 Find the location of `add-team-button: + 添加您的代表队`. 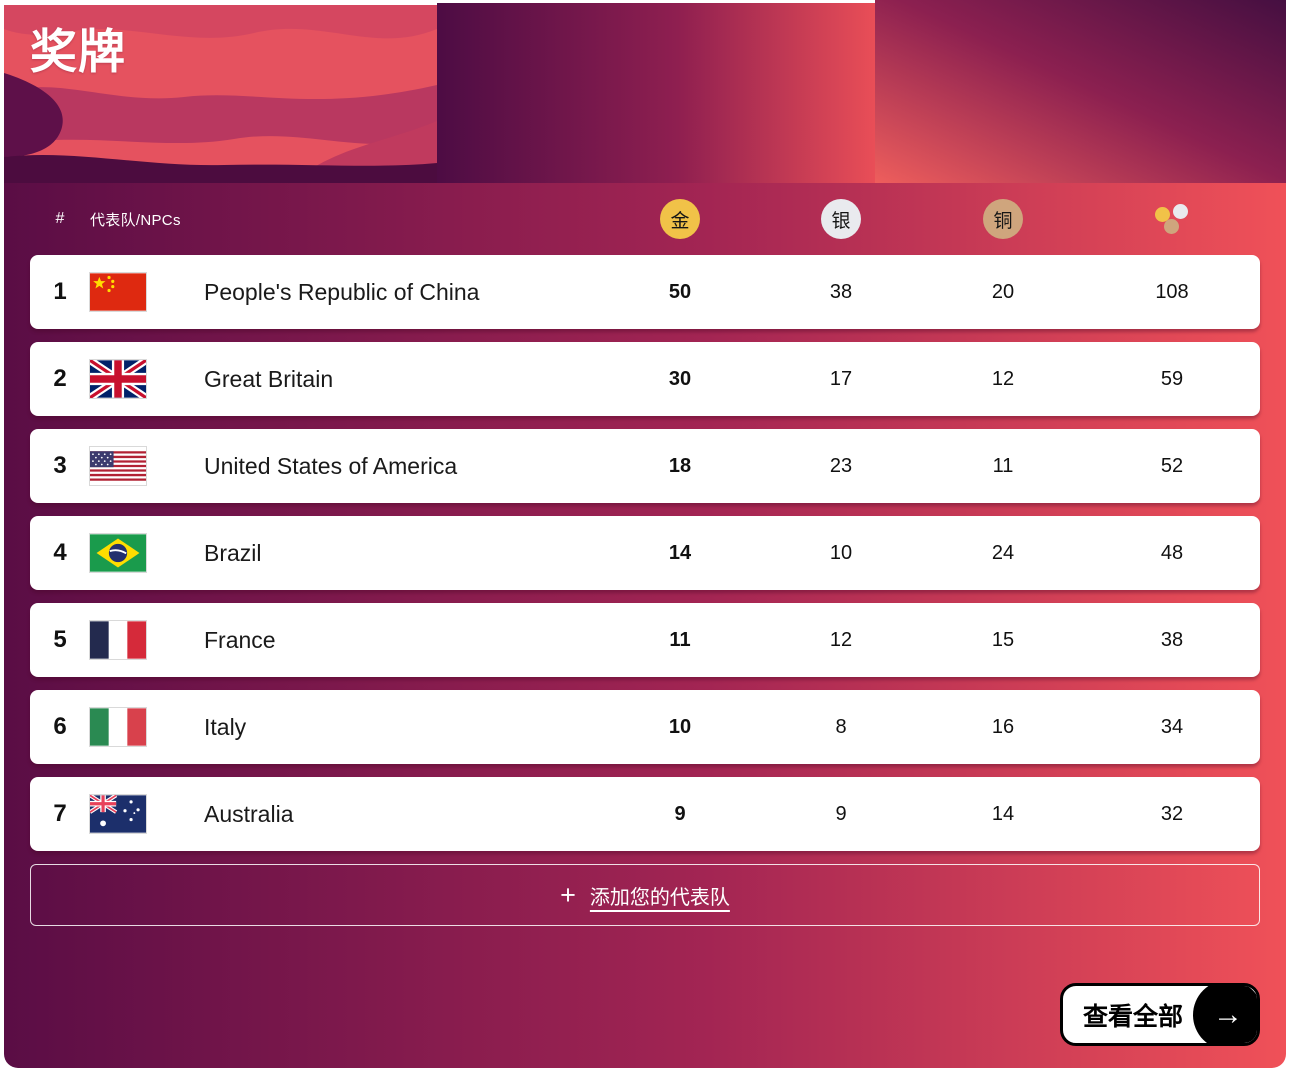

add-team-button: + 添加您的代表队 is located at coordinates (645, 895).